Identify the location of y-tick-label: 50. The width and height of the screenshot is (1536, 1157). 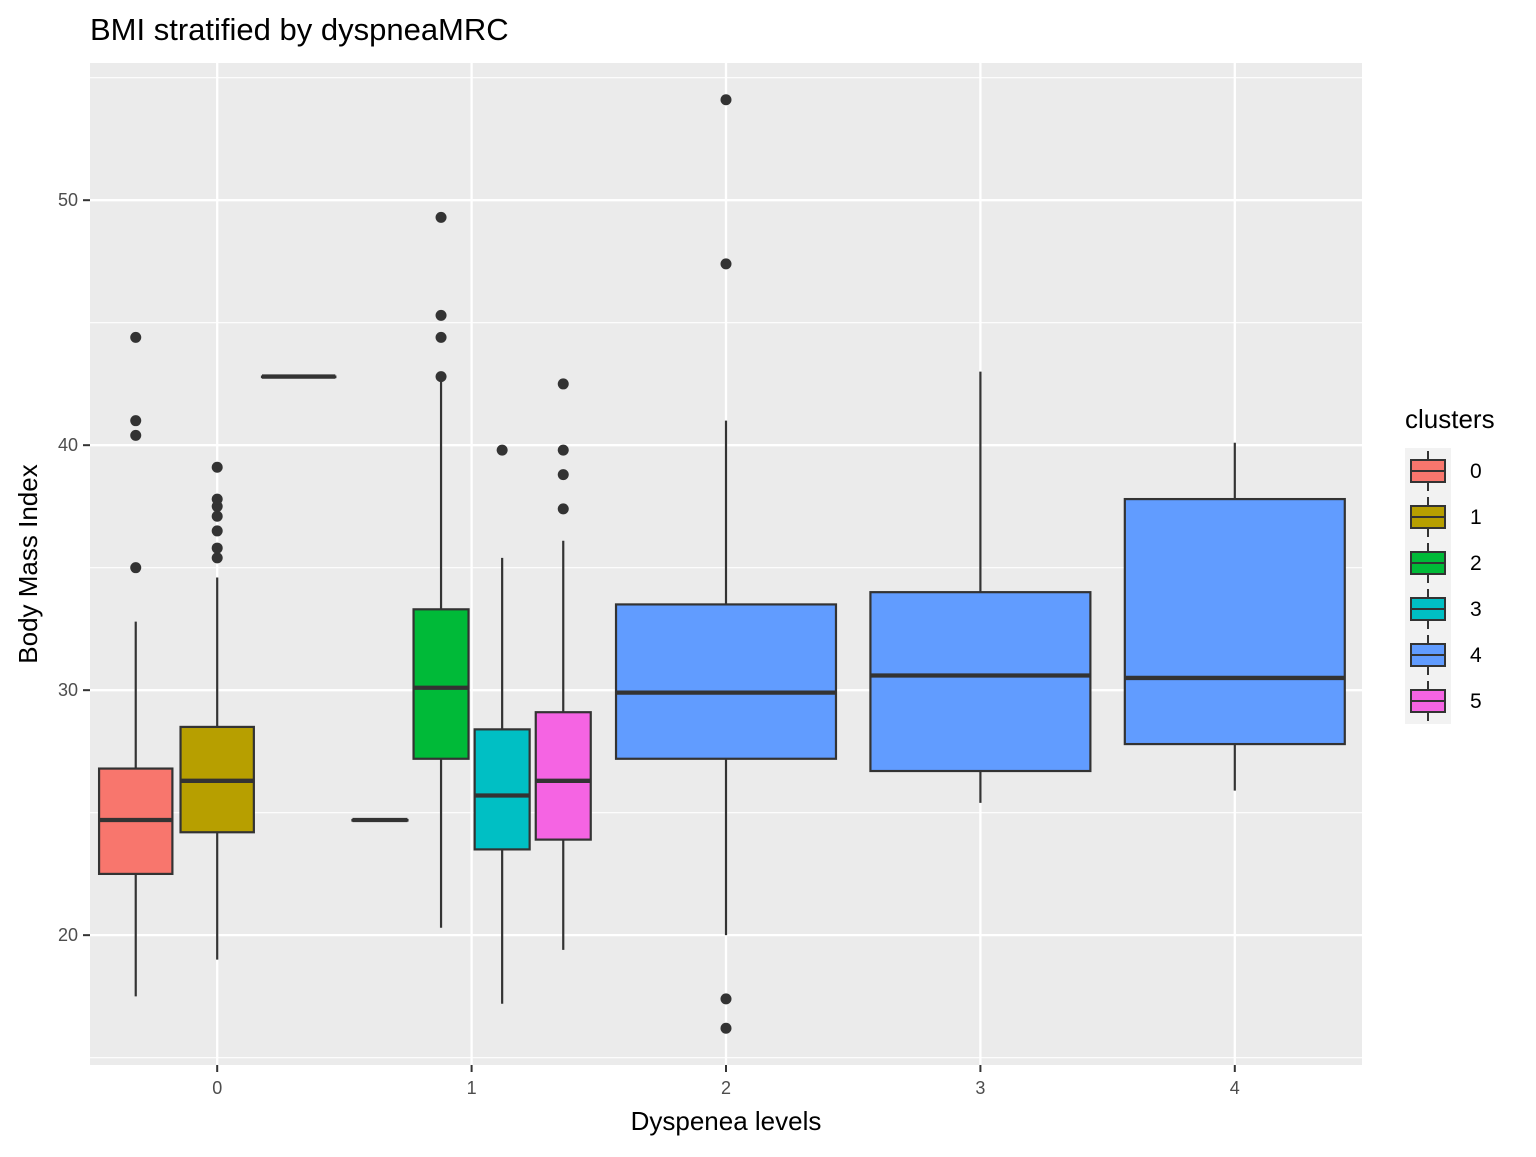
(68, 200).